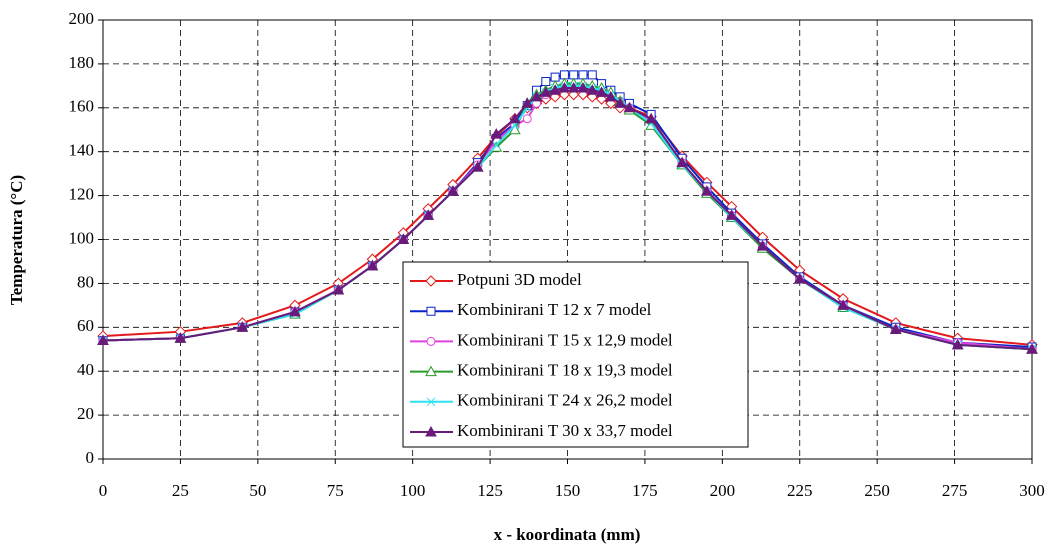 This screenshot has width=1050, height=552. I want to click on legend-label: Kombinirani T 30 x 33,7 model, so click(565, 430).